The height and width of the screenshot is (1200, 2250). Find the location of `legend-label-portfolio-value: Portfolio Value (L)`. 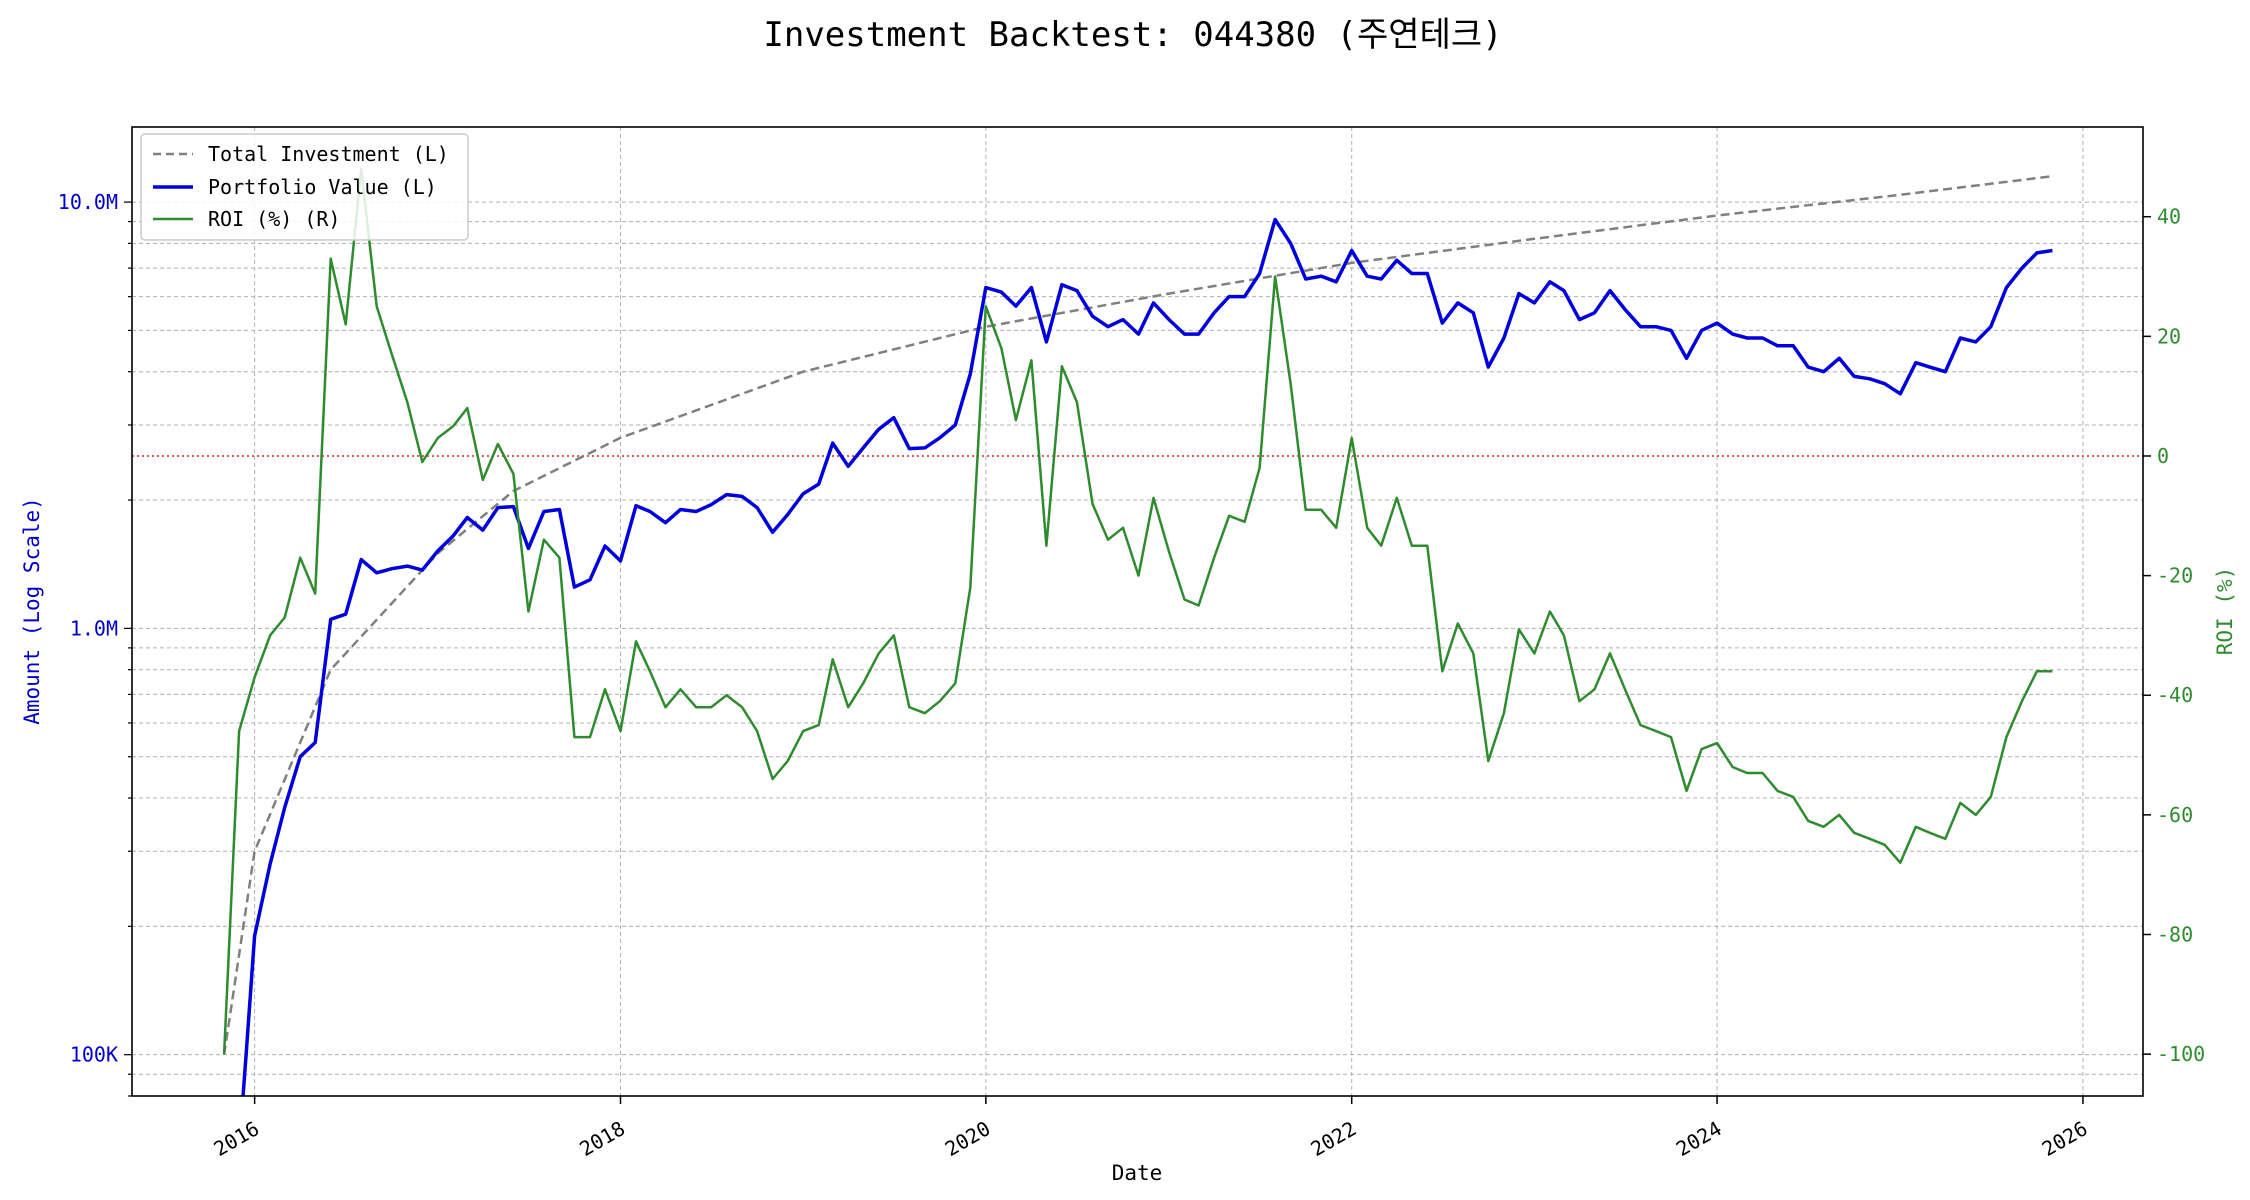

legend-label-portfolio-value: Portfolio Value (L) is located at coordinates (322, 187).